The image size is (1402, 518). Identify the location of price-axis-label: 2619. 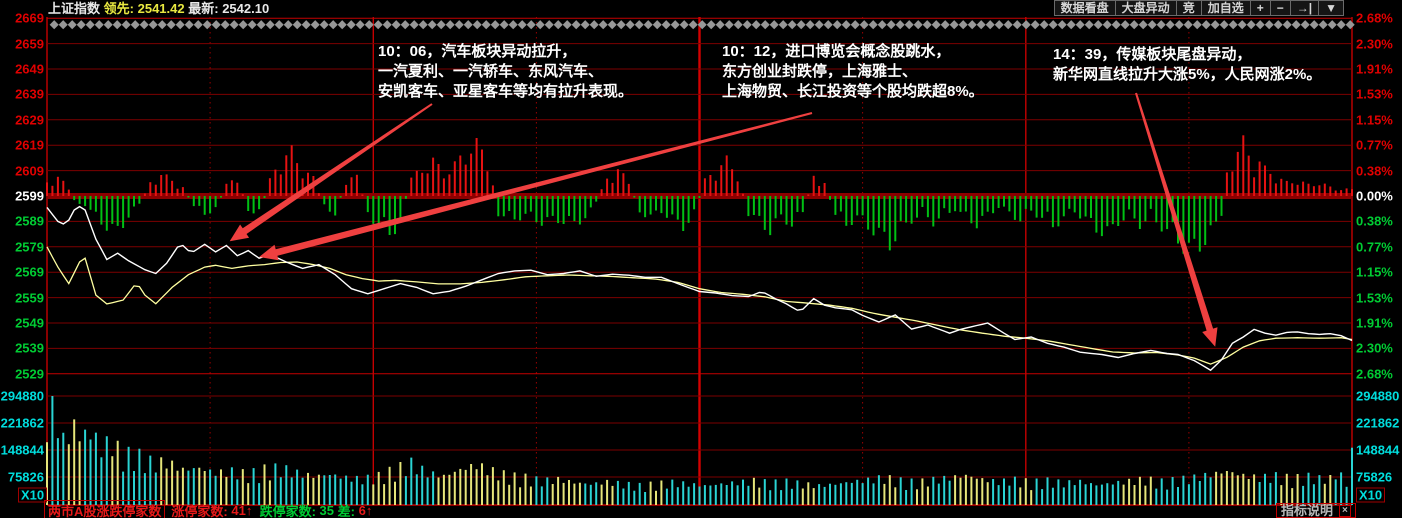
(29, 145).